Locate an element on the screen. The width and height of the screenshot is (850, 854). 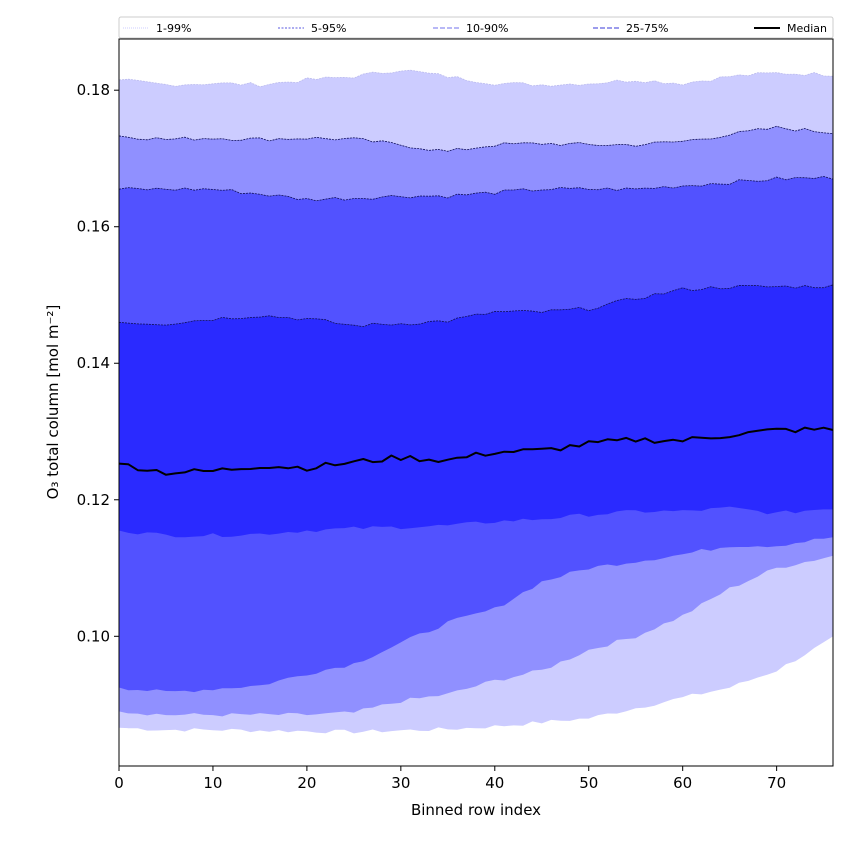
legend-label: 10-90% is located at coordinates (487, 28).